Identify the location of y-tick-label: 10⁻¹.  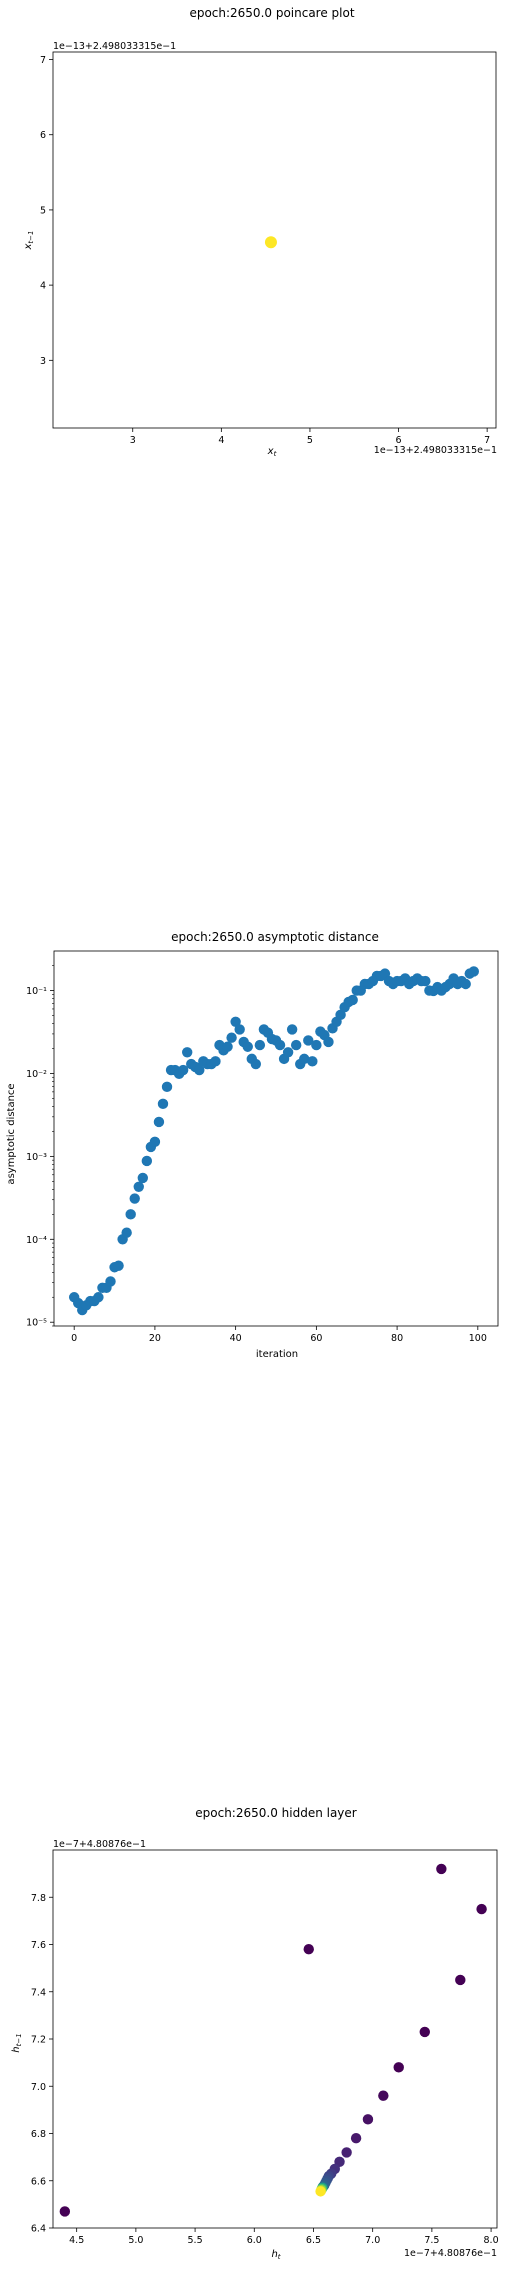
(36, 991).